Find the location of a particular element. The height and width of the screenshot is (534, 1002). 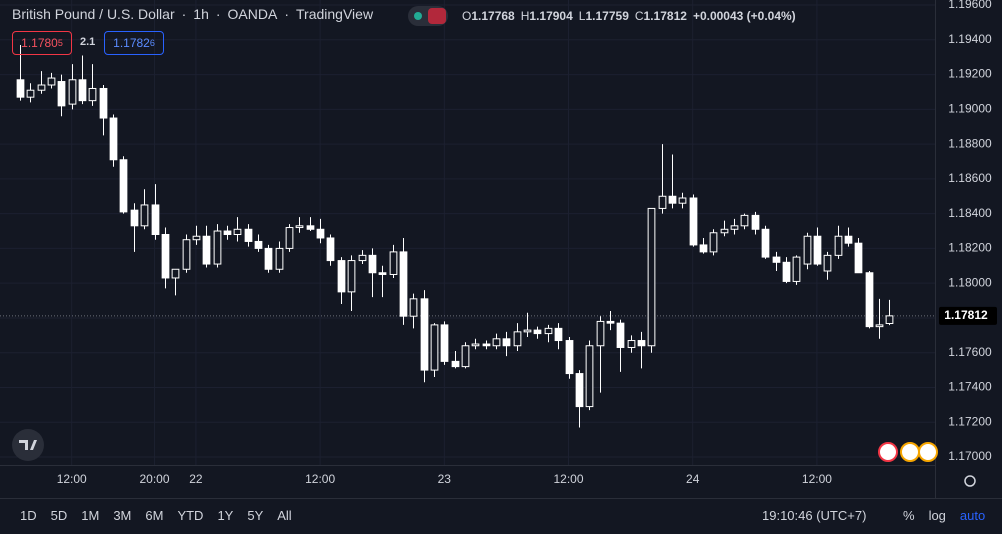

y-tick-label: 1.18000 is located at coordinates (970, 282).